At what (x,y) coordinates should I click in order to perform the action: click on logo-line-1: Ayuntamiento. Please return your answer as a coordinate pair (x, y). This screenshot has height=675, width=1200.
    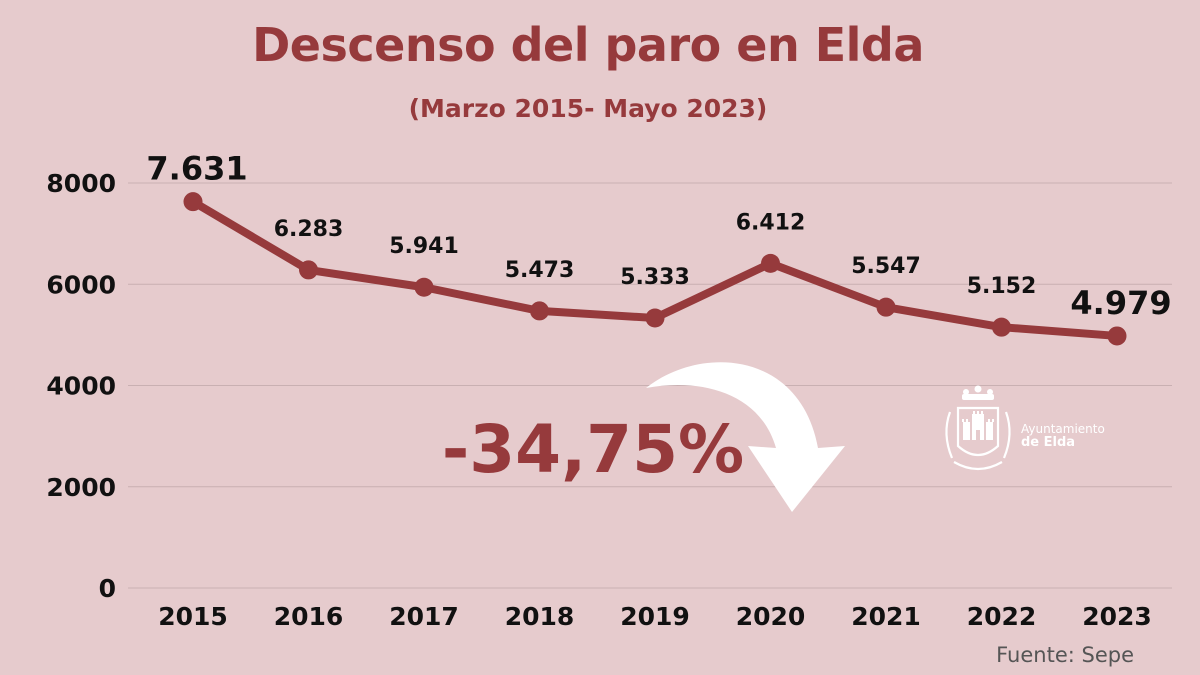
    Looking at the image, I should click on (1063, 429).